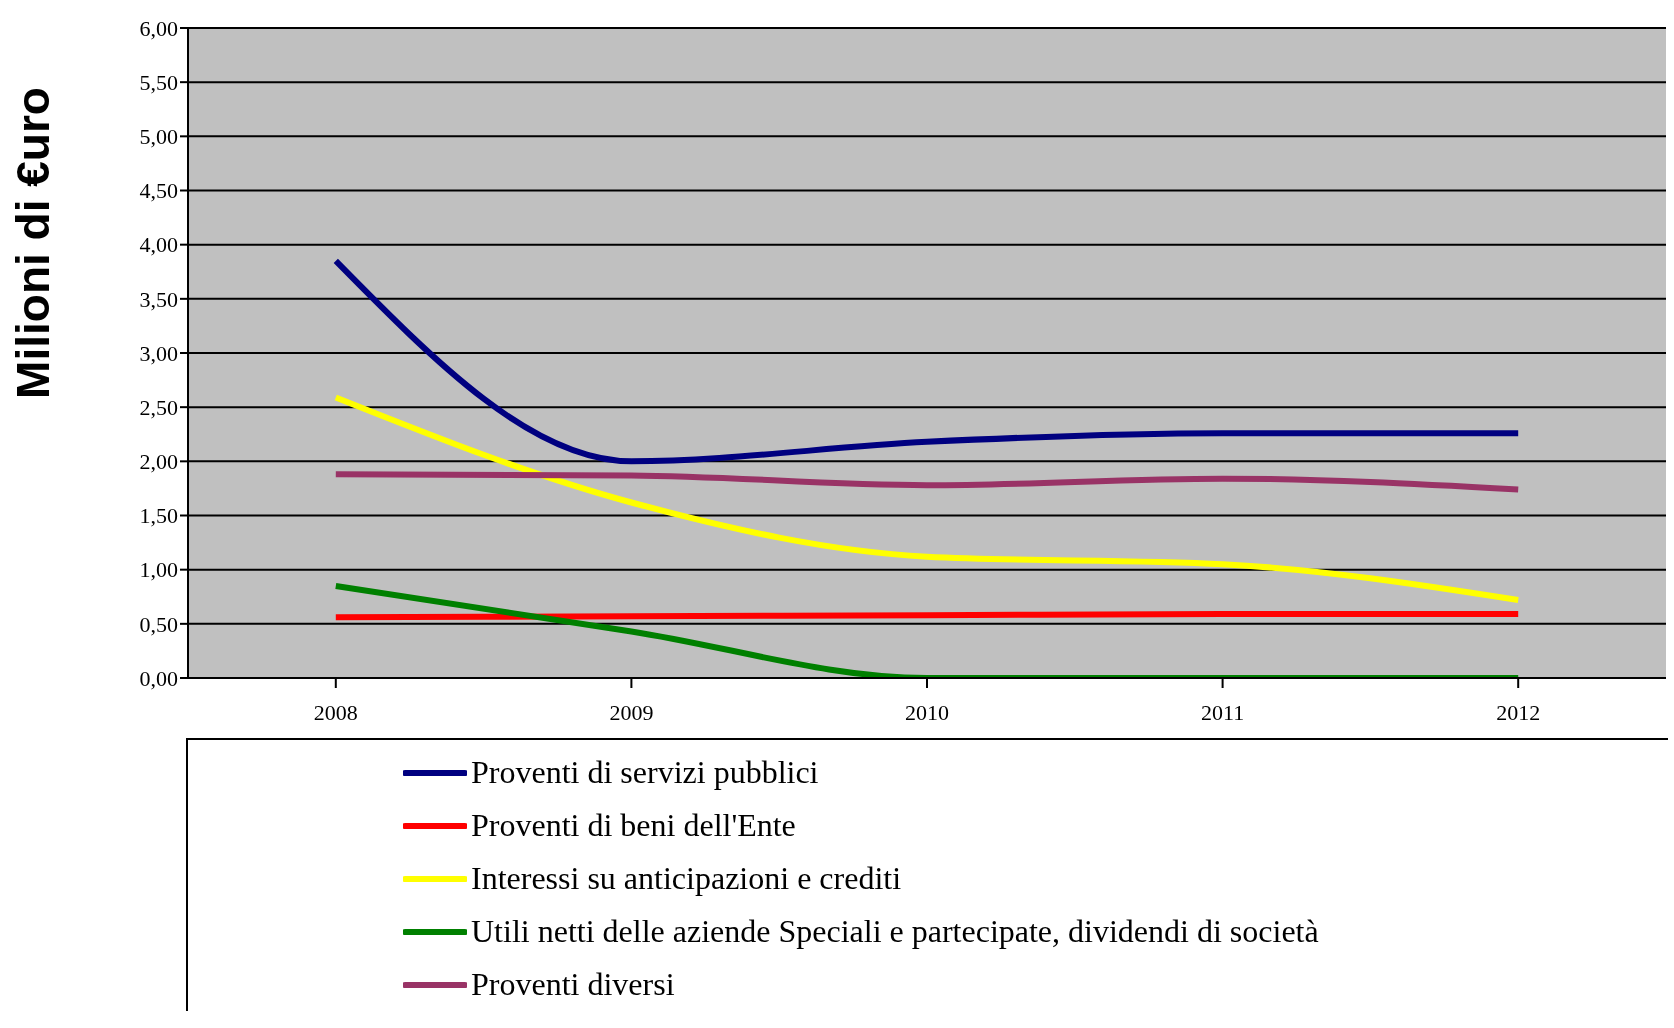 This screenshot has height=1028, width=1674. What do you see at coordinates (158, 570) in the screenshot?
I see `y-tick-label: 1,00` at bounding box center [158, 570].